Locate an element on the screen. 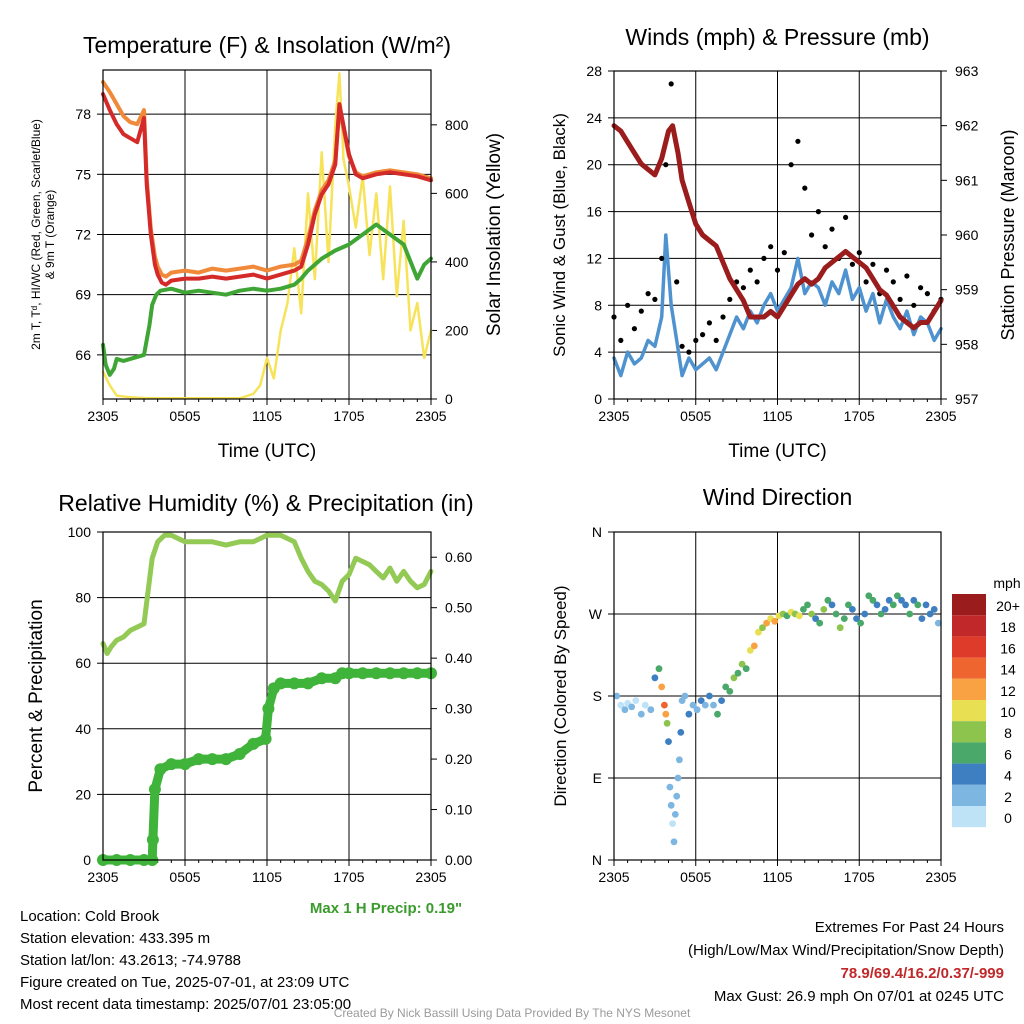  max-precip-note: Max 1 H Precip: 0.19" is located at coordinates (386, 908).